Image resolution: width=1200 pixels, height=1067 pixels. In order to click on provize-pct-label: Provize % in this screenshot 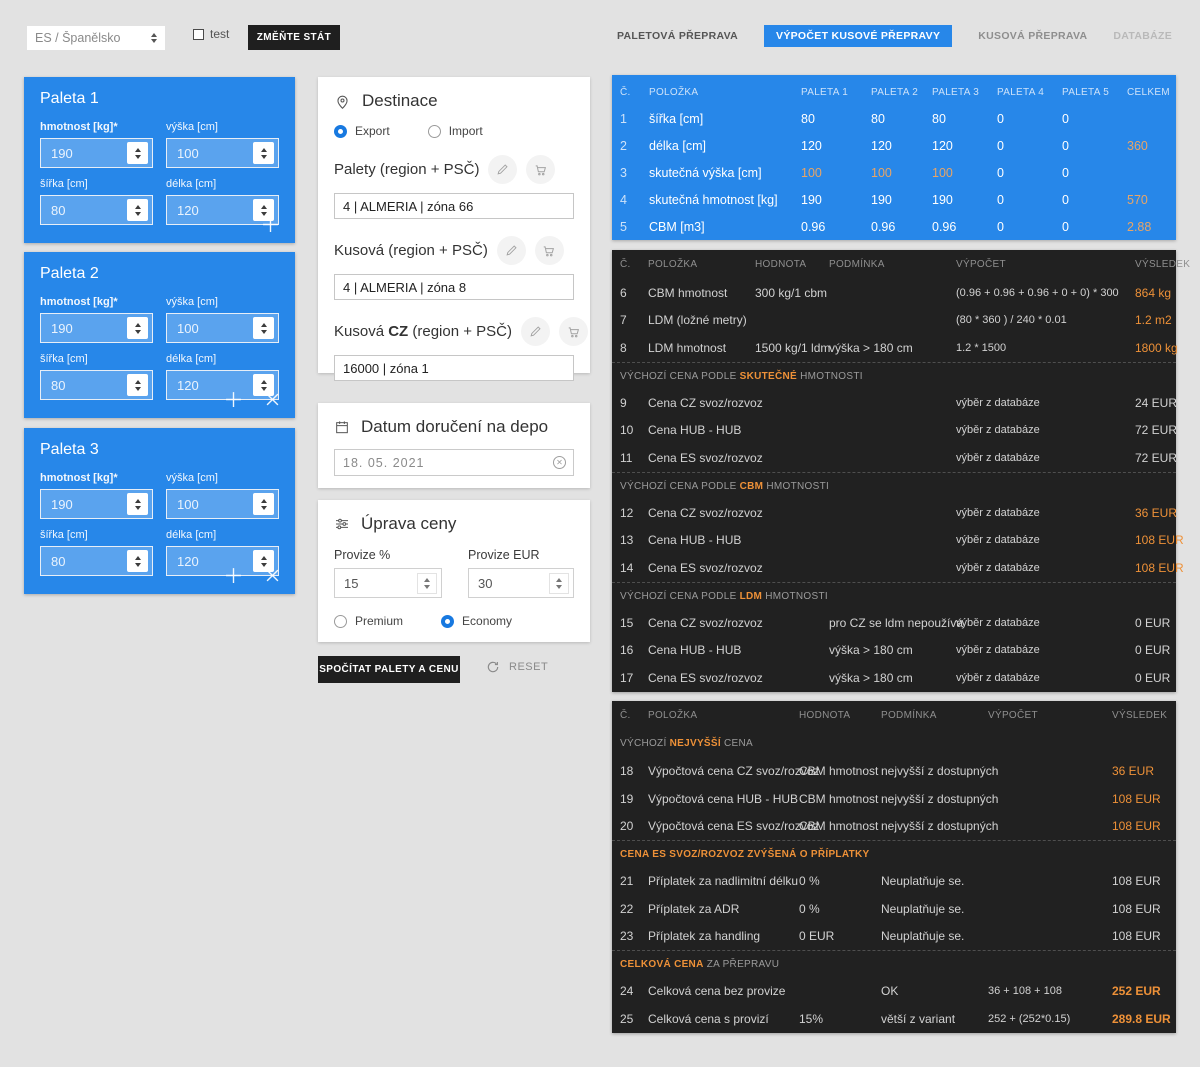, I will do `click(362, 555)`.